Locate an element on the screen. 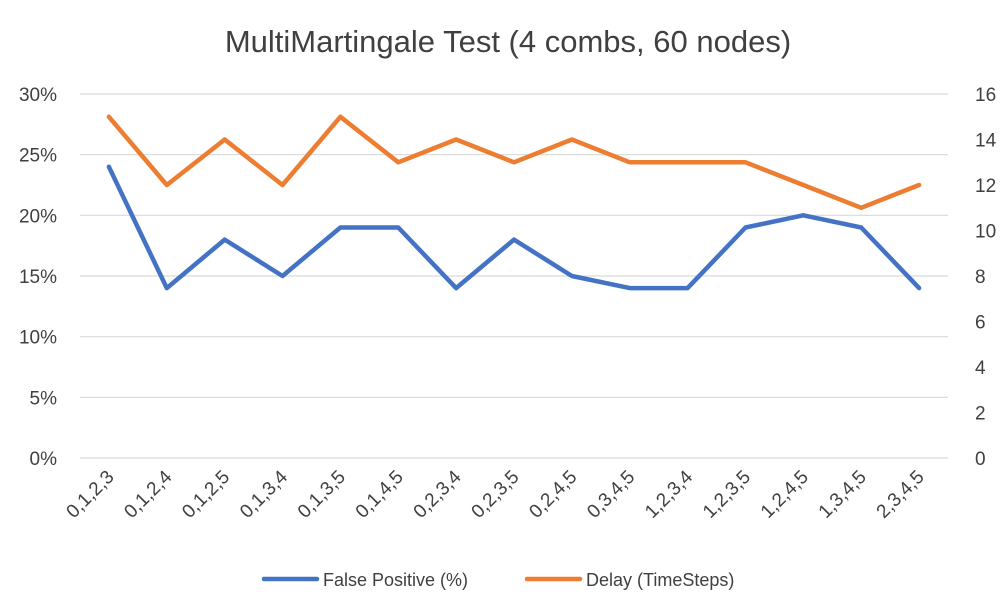  legend-label: False Positive (%) is located at coordinates (395, 580).